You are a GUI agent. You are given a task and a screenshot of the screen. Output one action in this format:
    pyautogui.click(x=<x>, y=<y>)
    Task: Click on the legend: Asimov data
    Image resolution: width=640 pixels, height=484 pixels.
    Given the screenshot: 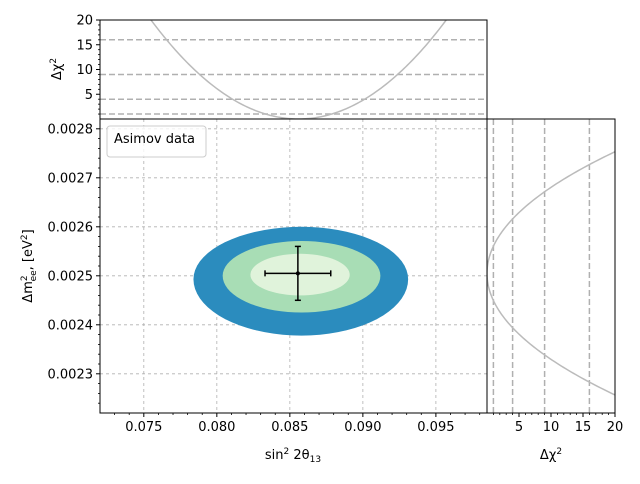 What is the action you would take?
    pyautogui.click(x=156, y=141)
    